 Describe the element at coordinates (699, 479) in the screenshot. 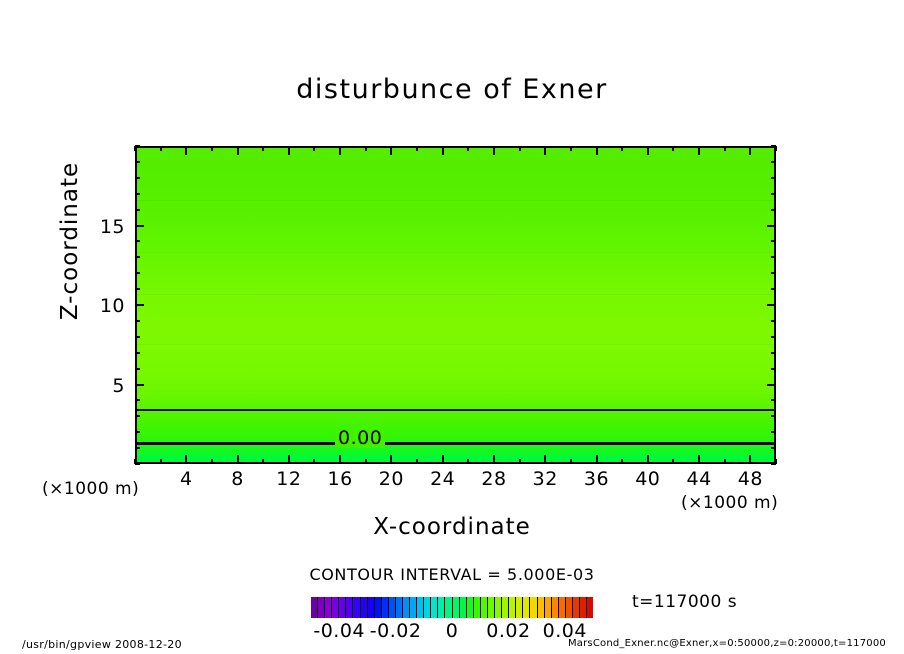

I see `x-axis-tick-label: 44` at that location.